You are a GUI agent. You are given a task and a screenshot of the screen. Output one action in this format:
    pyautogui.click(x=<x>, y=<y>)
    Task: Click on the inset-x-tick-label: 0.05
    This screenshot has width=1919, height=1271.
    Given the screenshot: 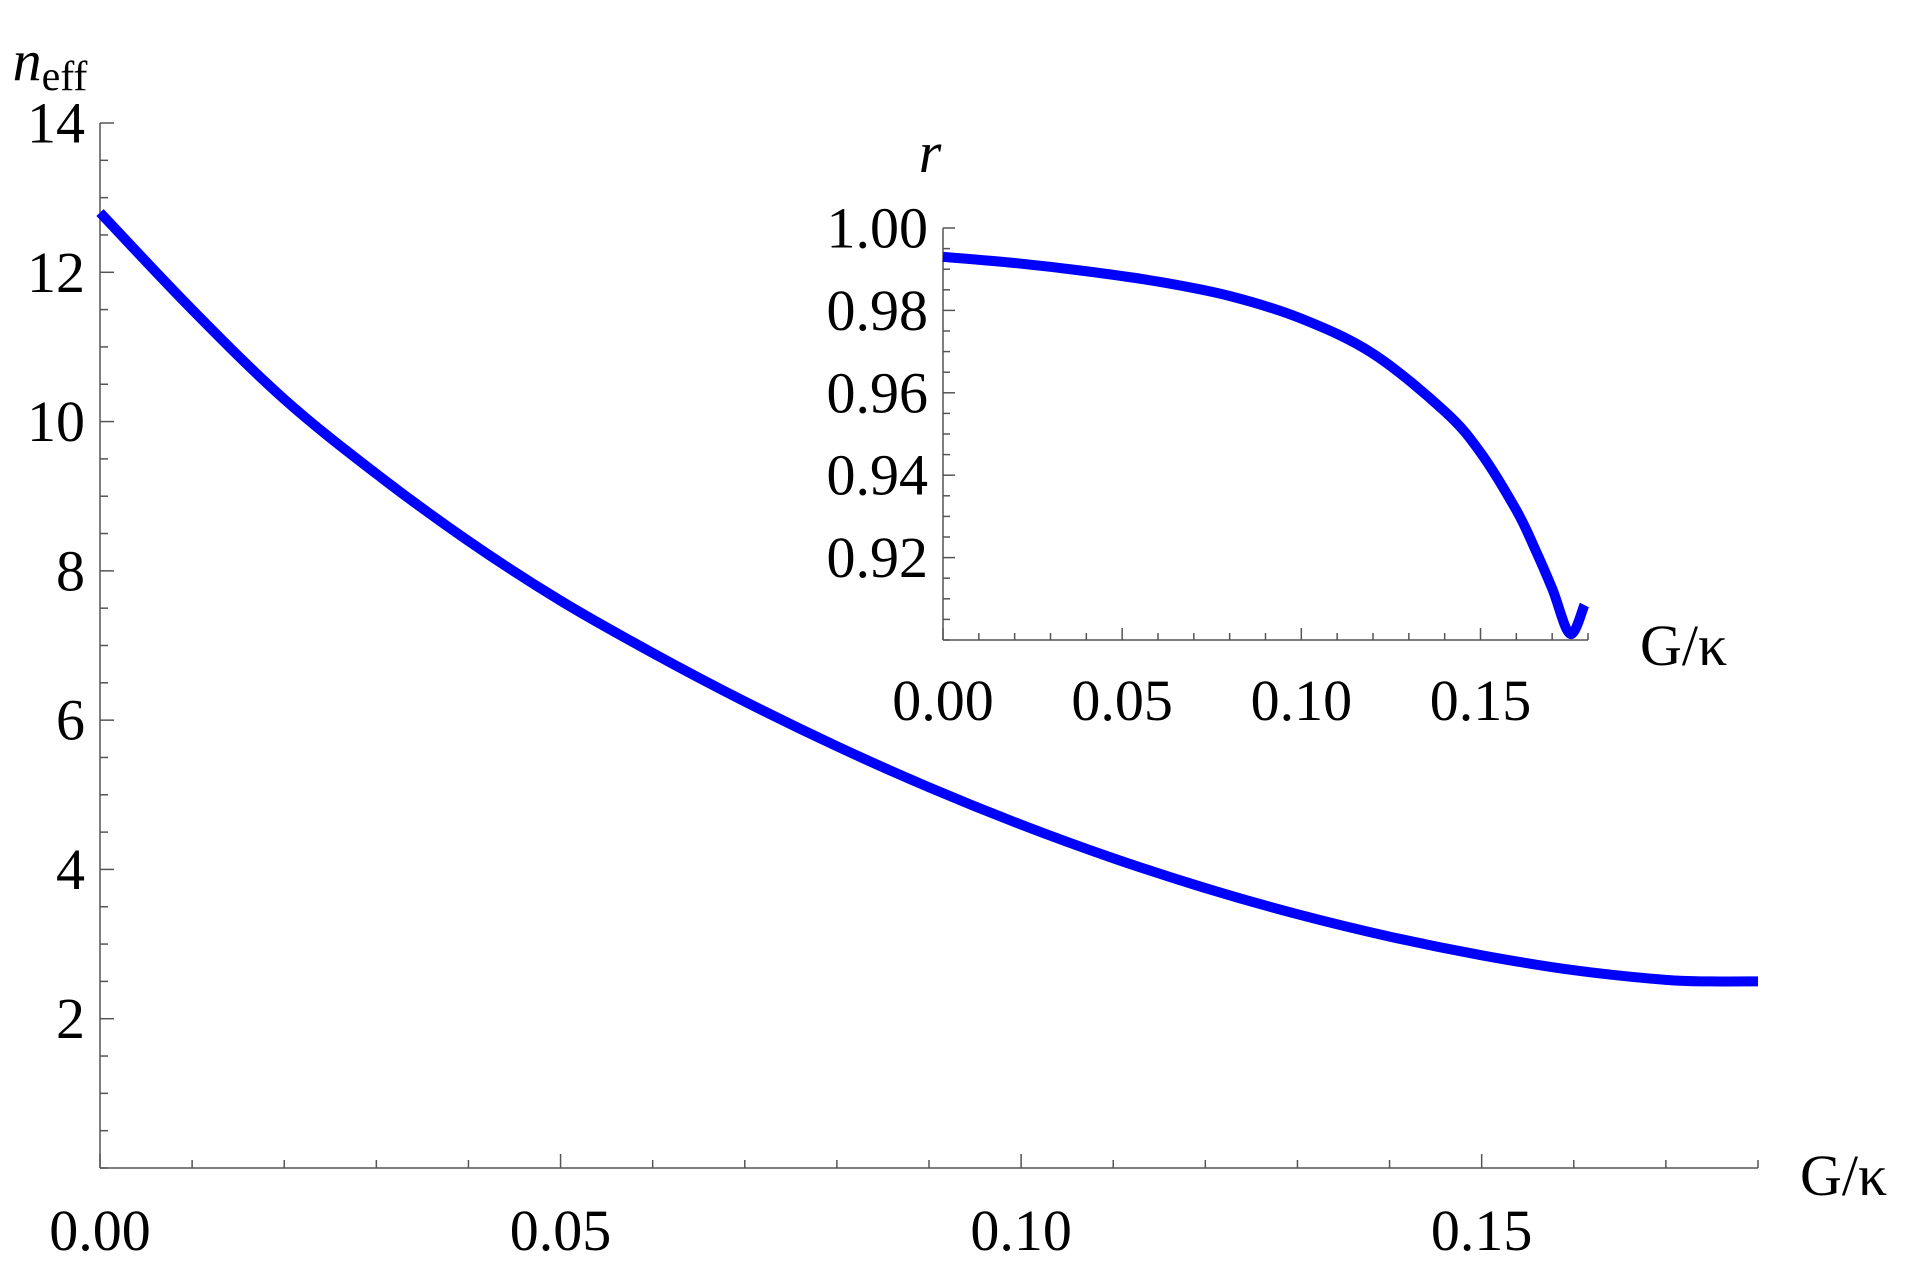 What is the action you would take?
    pyautogui.click(x=1122, y=700)
    